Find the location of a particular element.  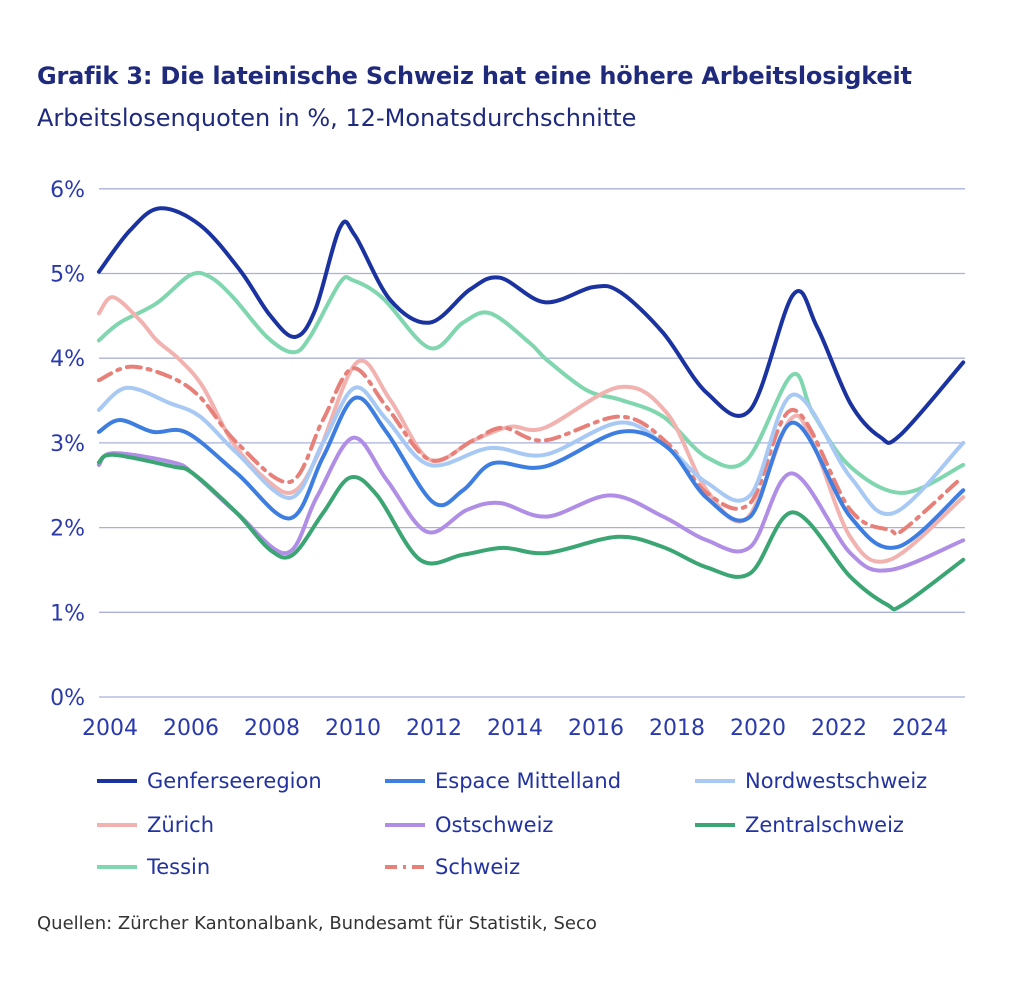

x-tick-label: 2012 is located at coordinates (434, 728).